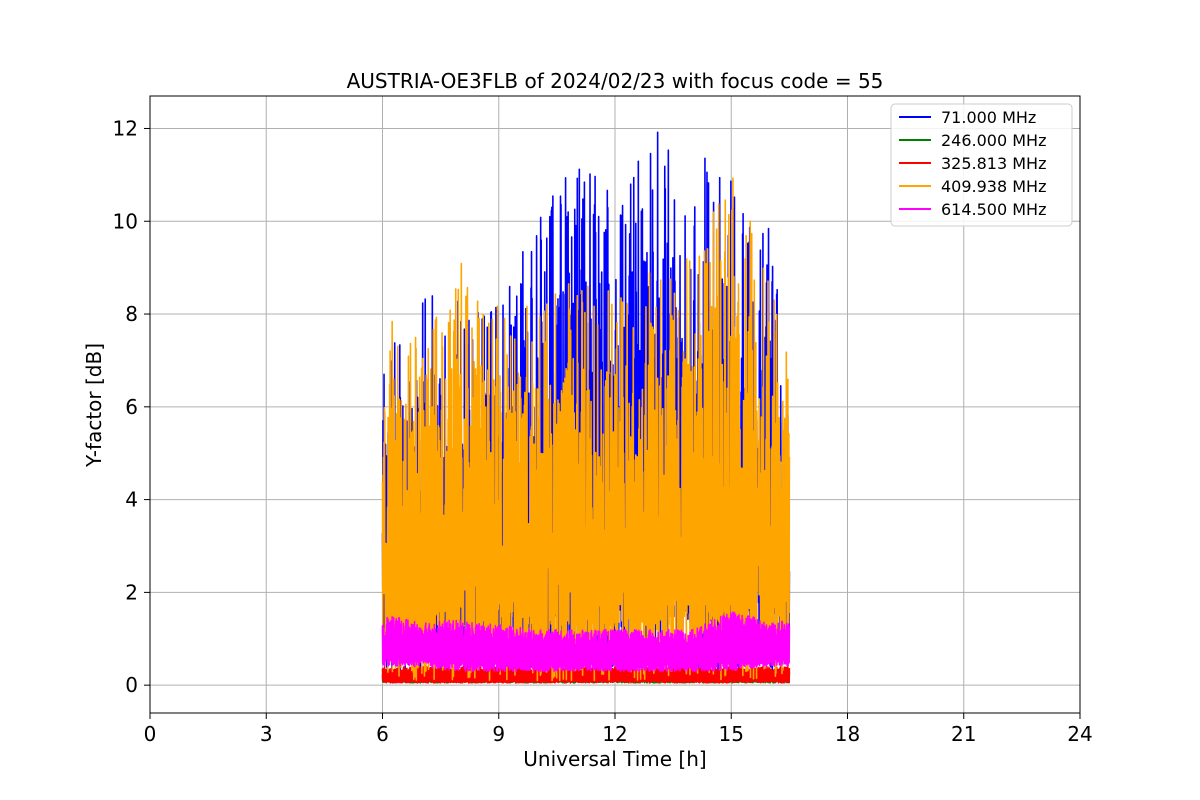  I want to click on x-tick-label: 9, so click(498, 734).